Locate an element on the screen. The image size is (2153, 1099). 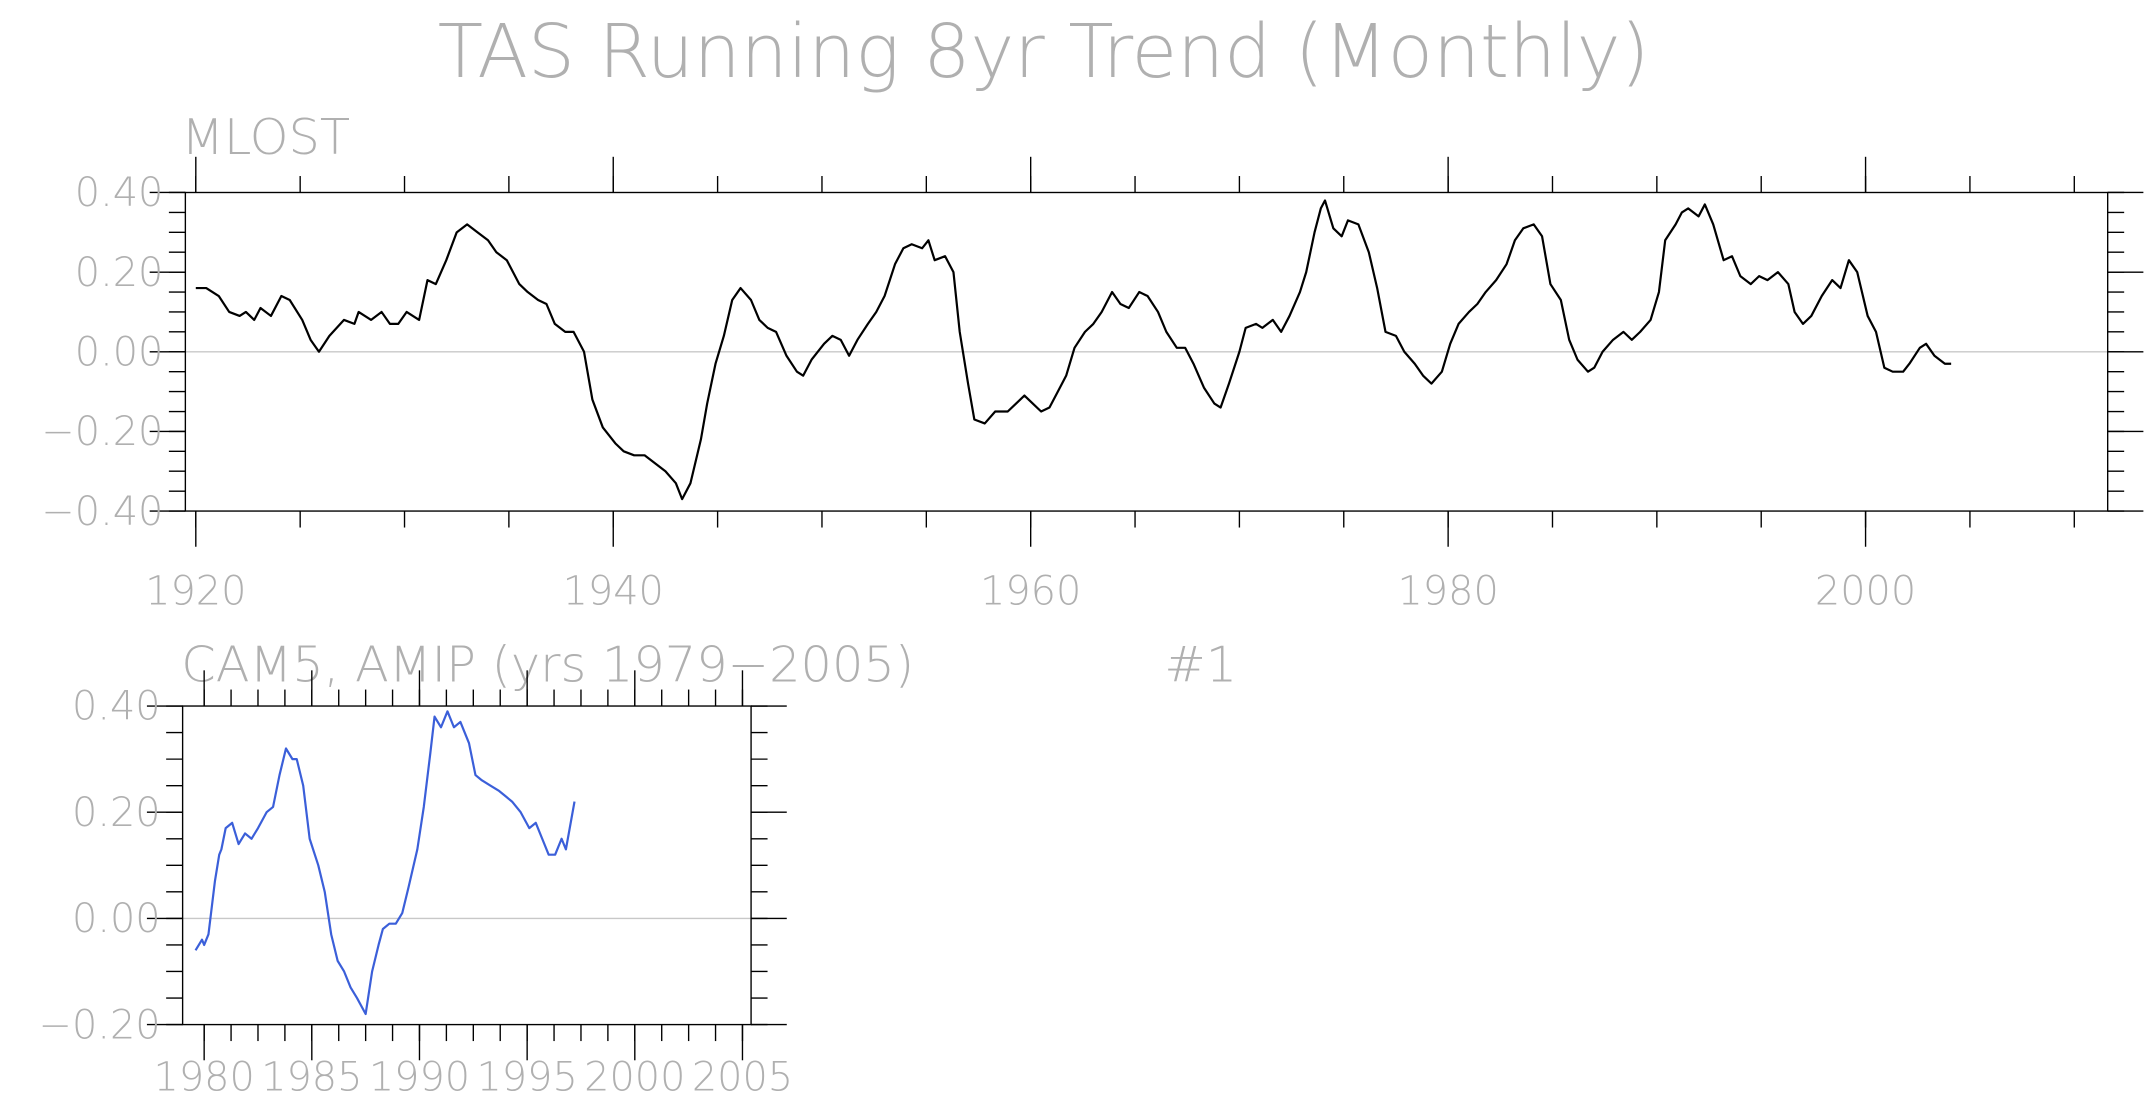
x-tick-label: 1940 is located at coordinates (613, 591).